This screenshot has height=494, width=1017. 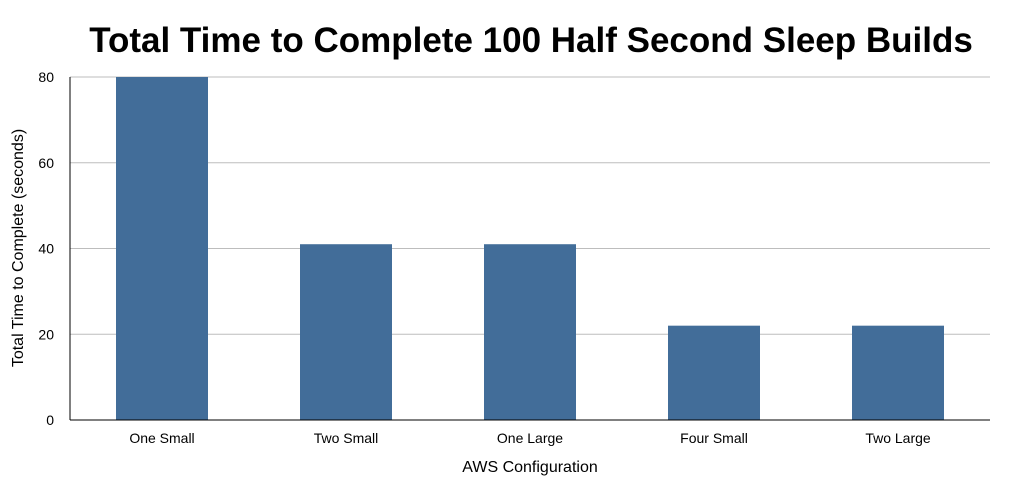 I want to click on x-tick-label: Two Small, so click(x=346, y=438).